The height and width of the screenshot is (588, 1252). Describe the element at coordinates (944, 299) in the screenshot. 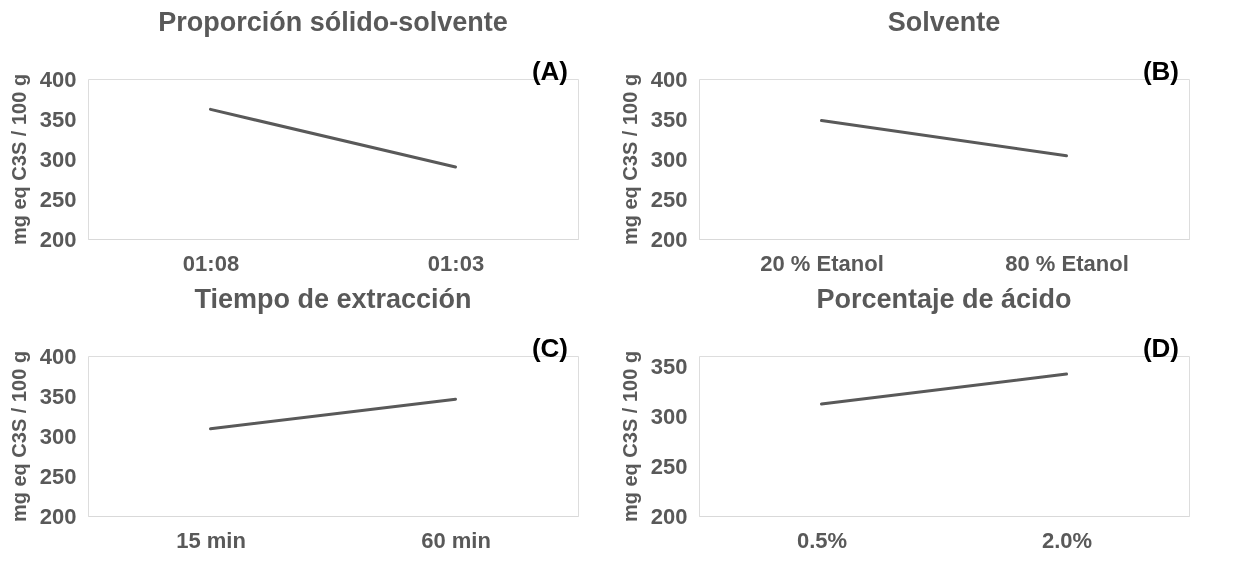

I see `chart-title: Porcentaje de ácido` at that location.